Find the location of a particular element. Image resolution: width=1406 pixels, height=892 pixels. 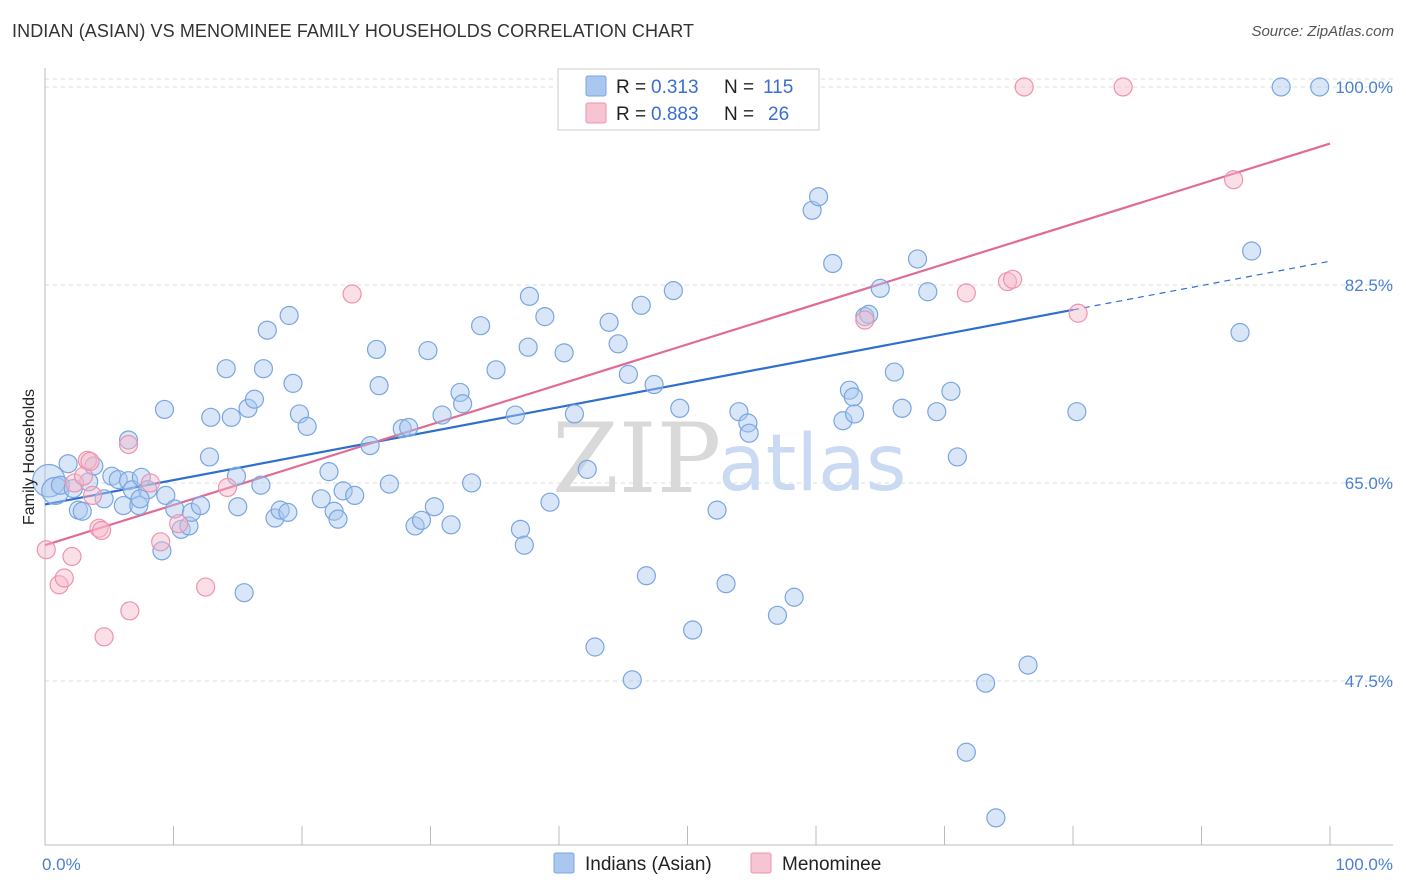

legend-n-value-menominee: 26 is located at coordinates (778, 114).